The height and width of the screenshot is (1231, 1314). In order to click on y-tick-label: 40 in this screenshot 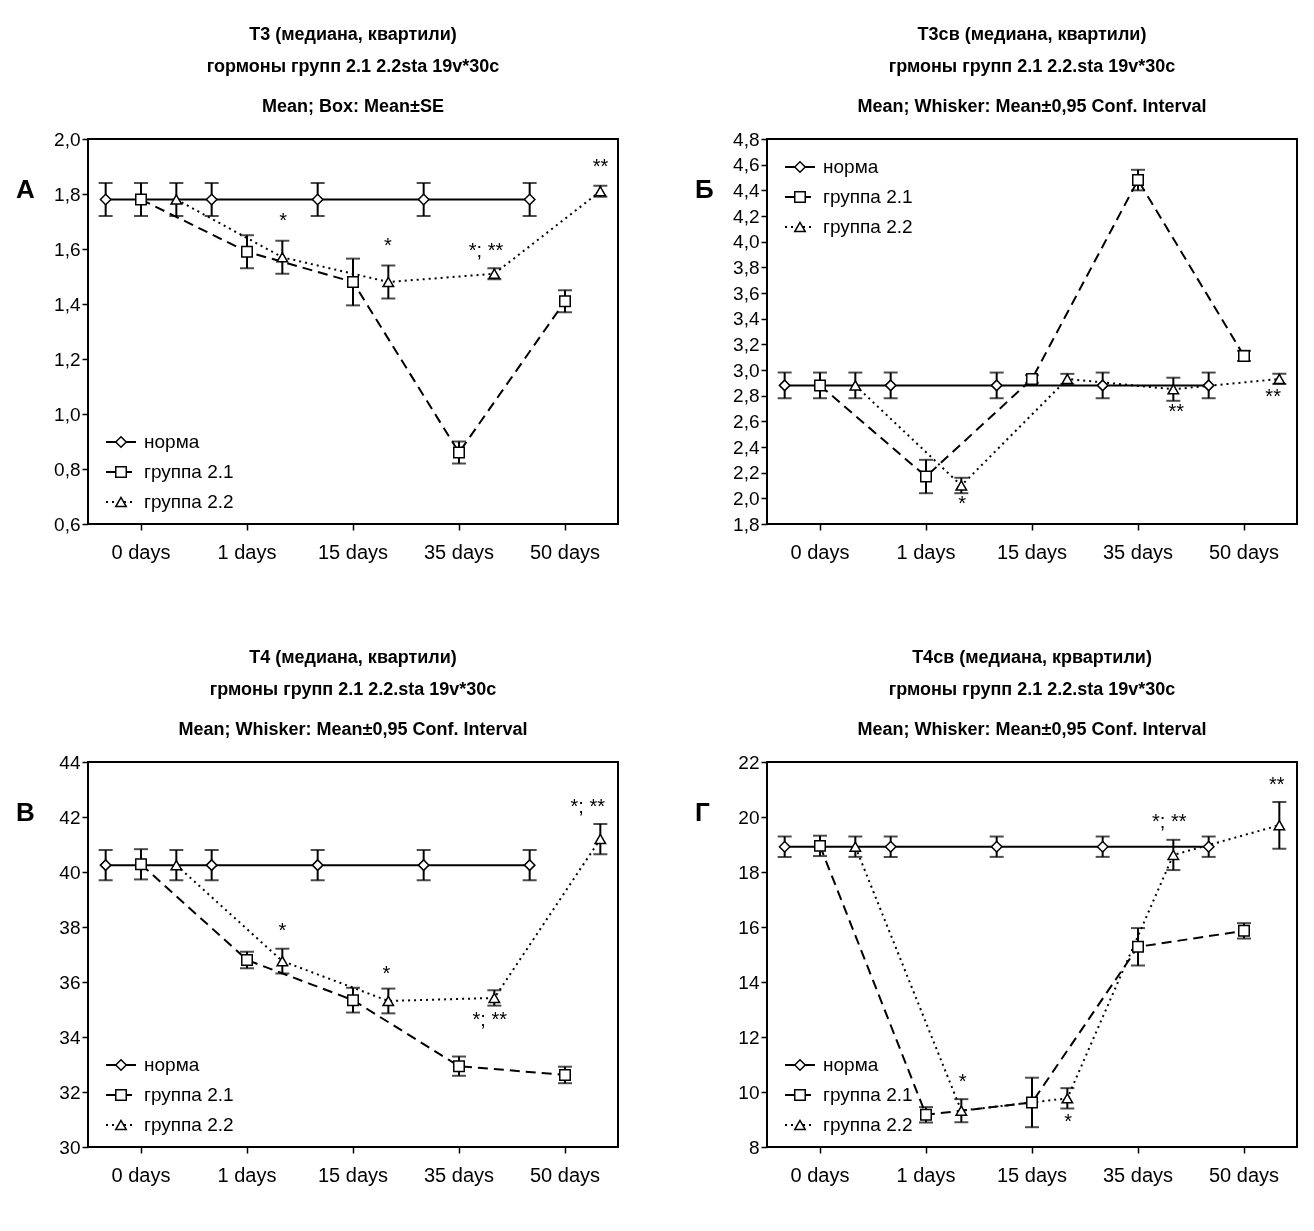, I will do `click(70, 872)`.